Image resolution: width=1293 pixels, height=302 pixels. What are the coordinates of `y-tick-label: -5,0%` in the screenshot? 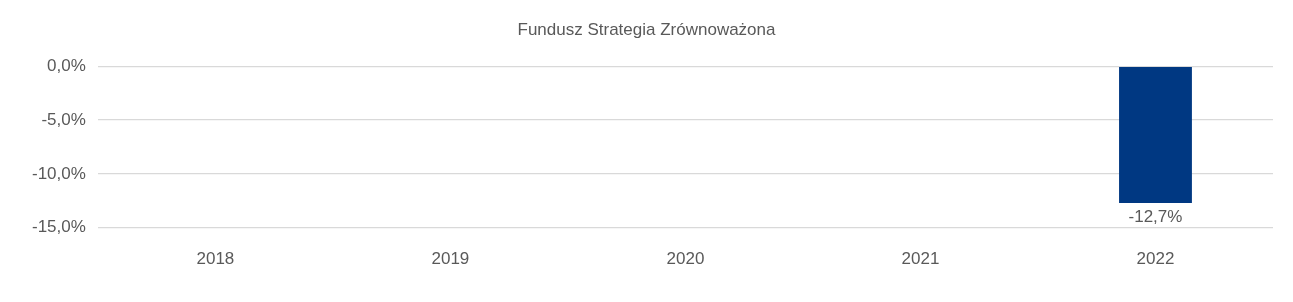 It's located at (63, 119).